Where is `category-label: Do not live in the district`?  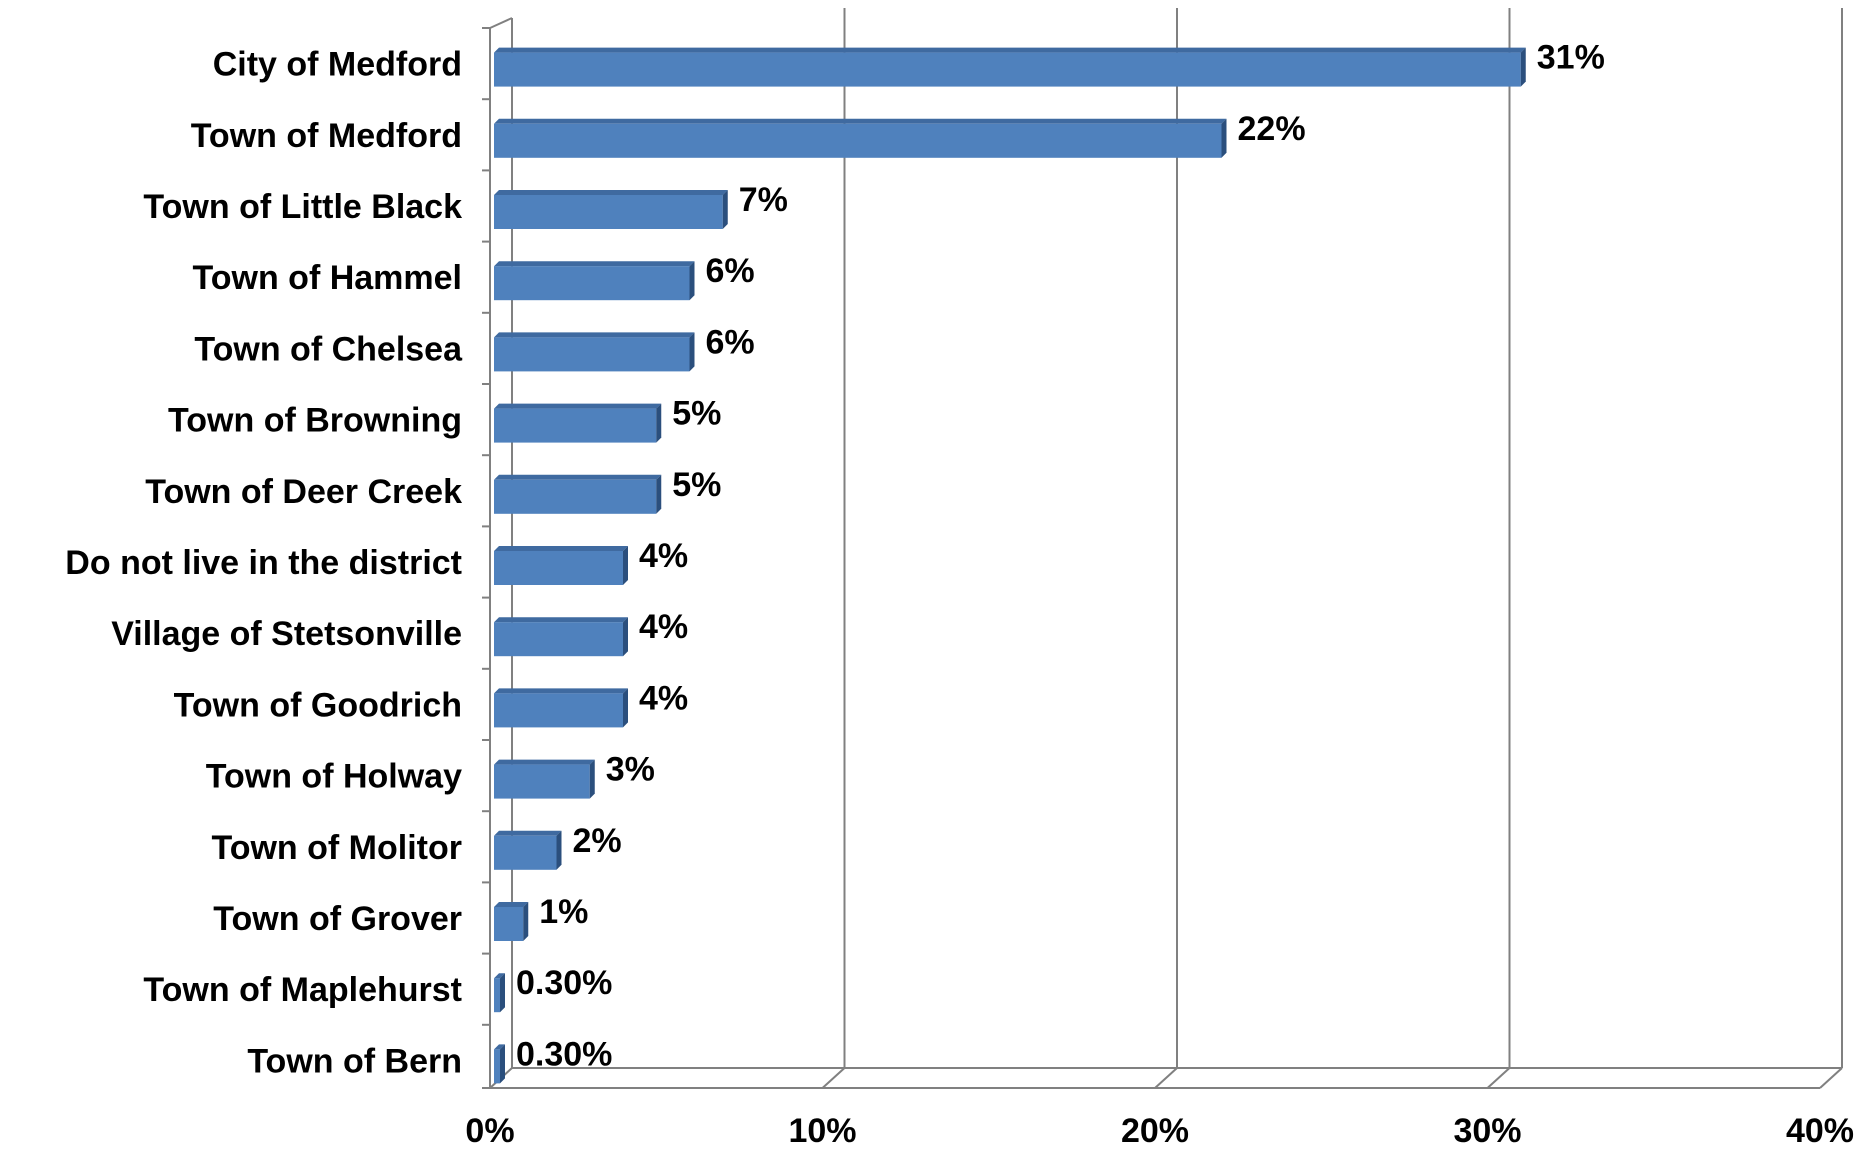
category-label: Do not live in the district is located at coordinates (263, 563).